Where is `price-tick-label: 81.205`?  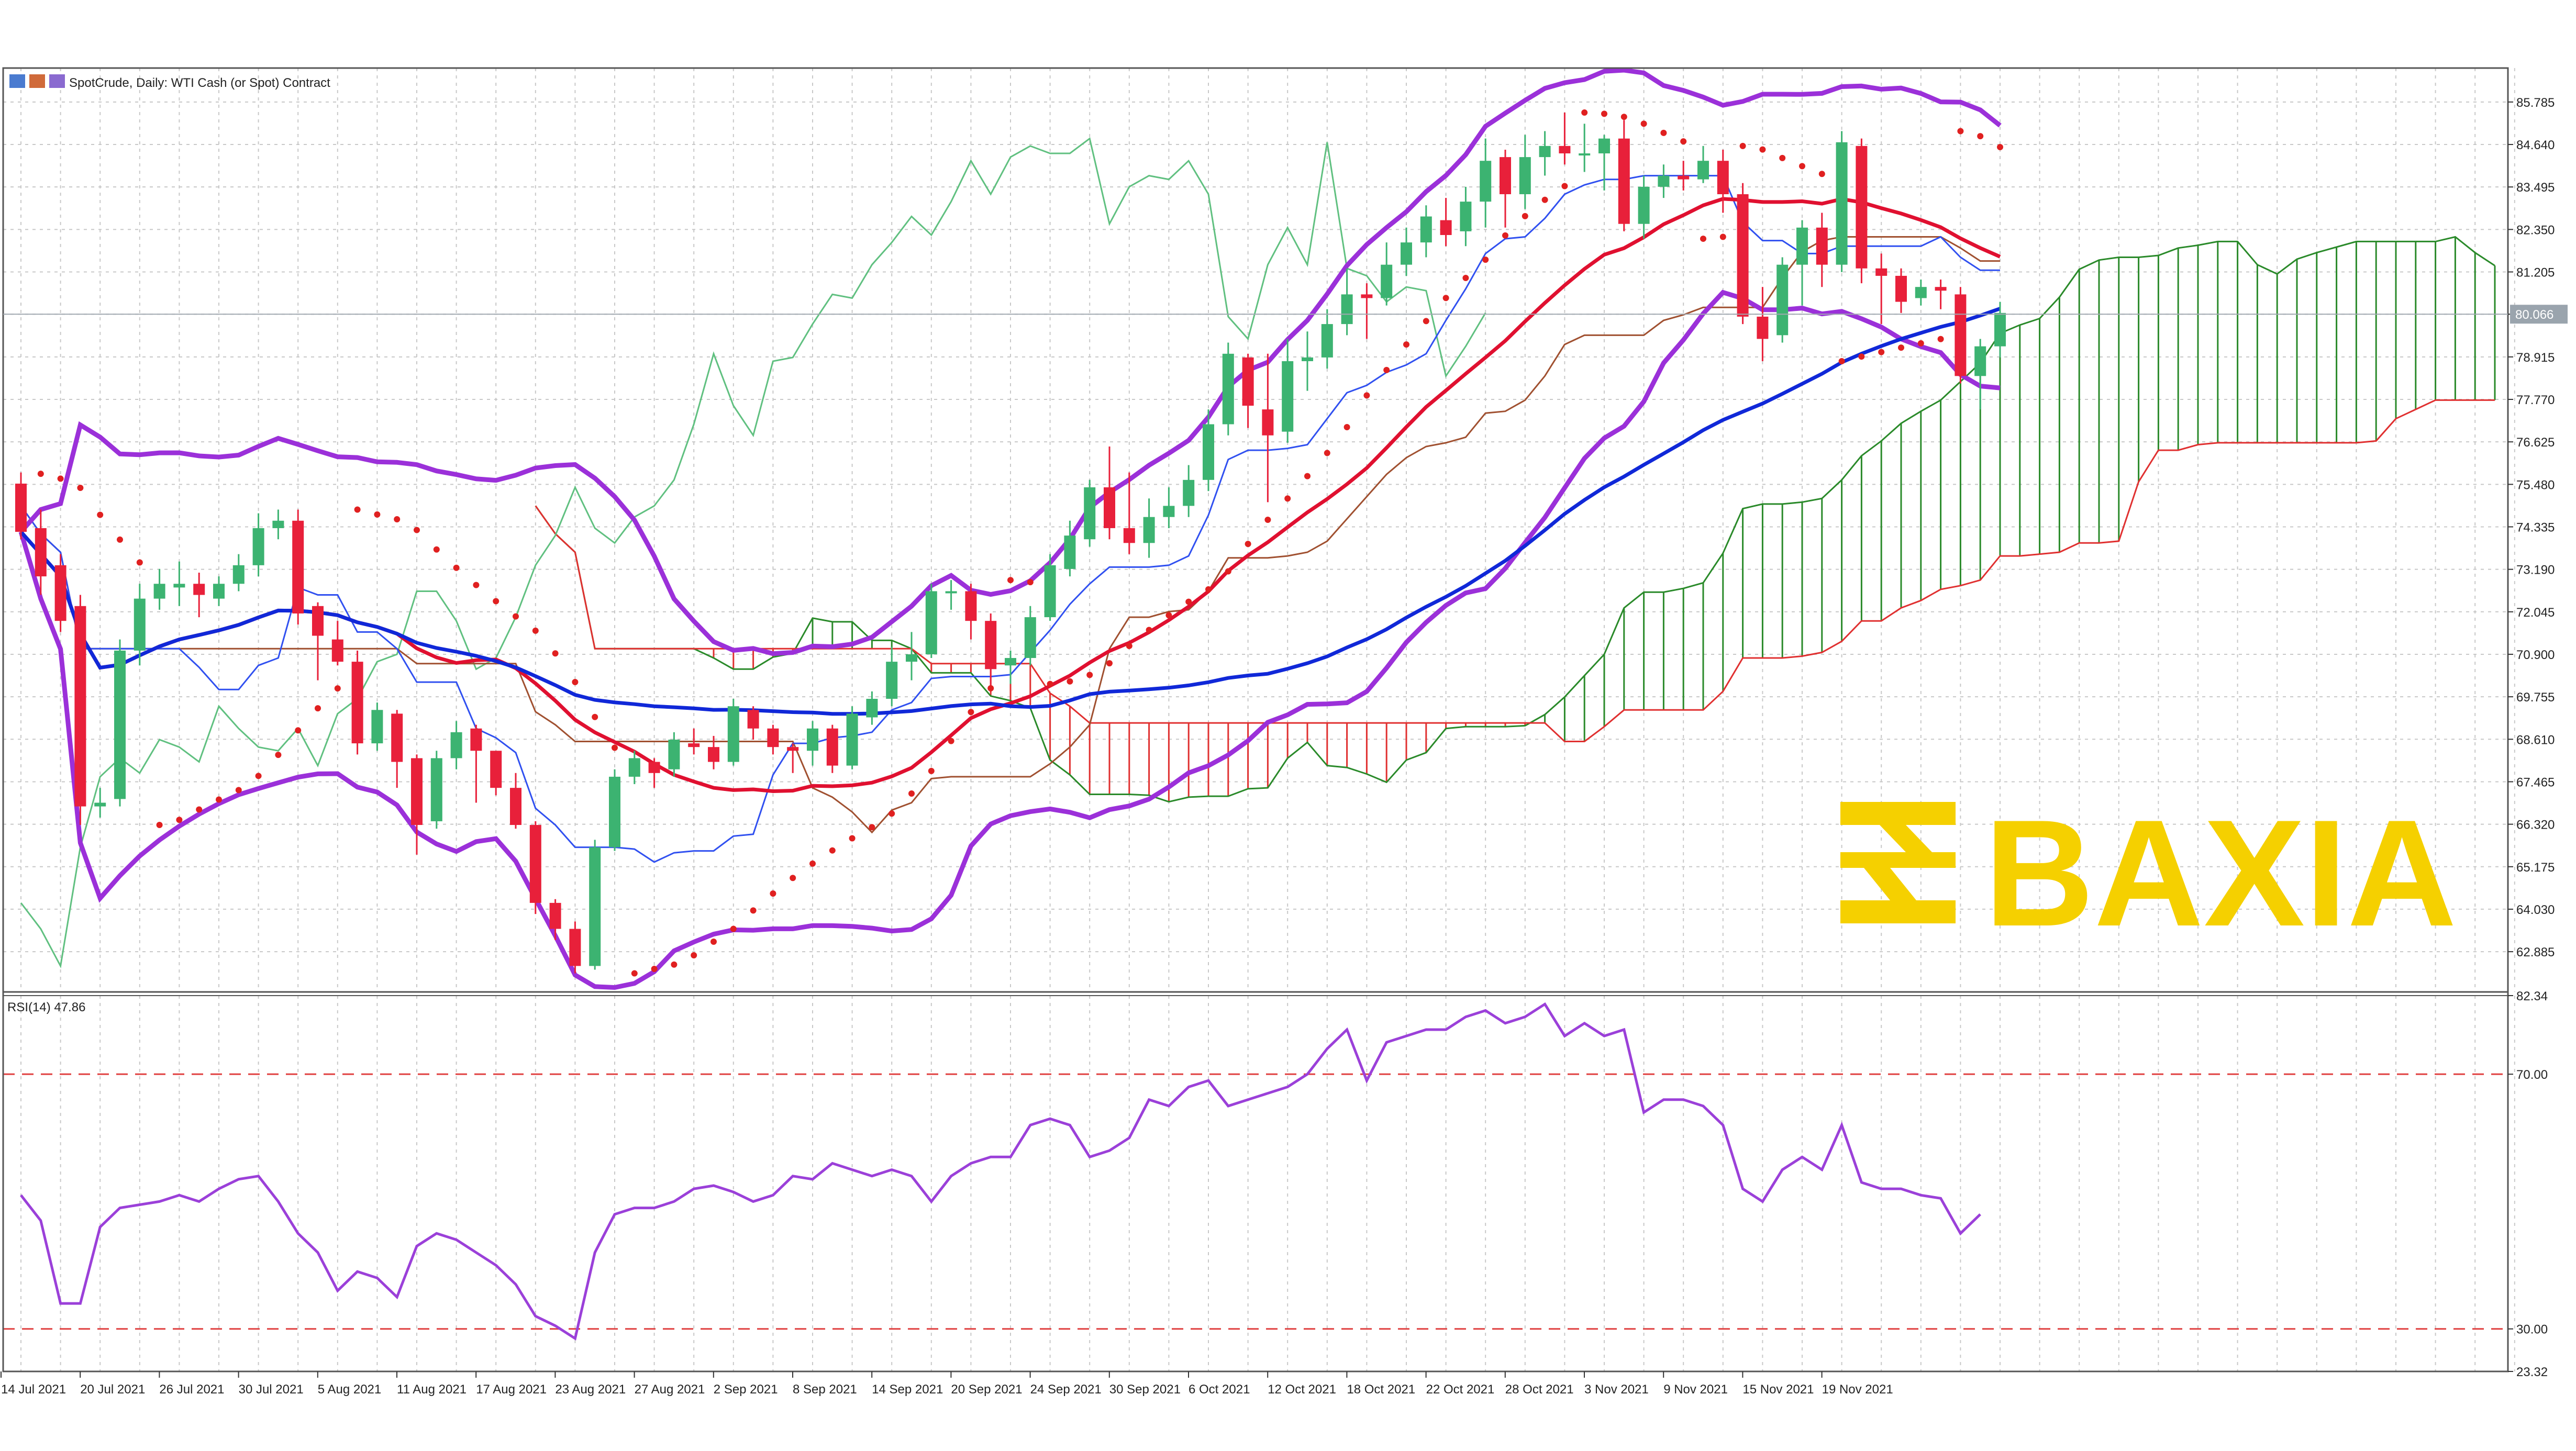 price-tick-label: 81.205 is located at coordinates (2535, 273).